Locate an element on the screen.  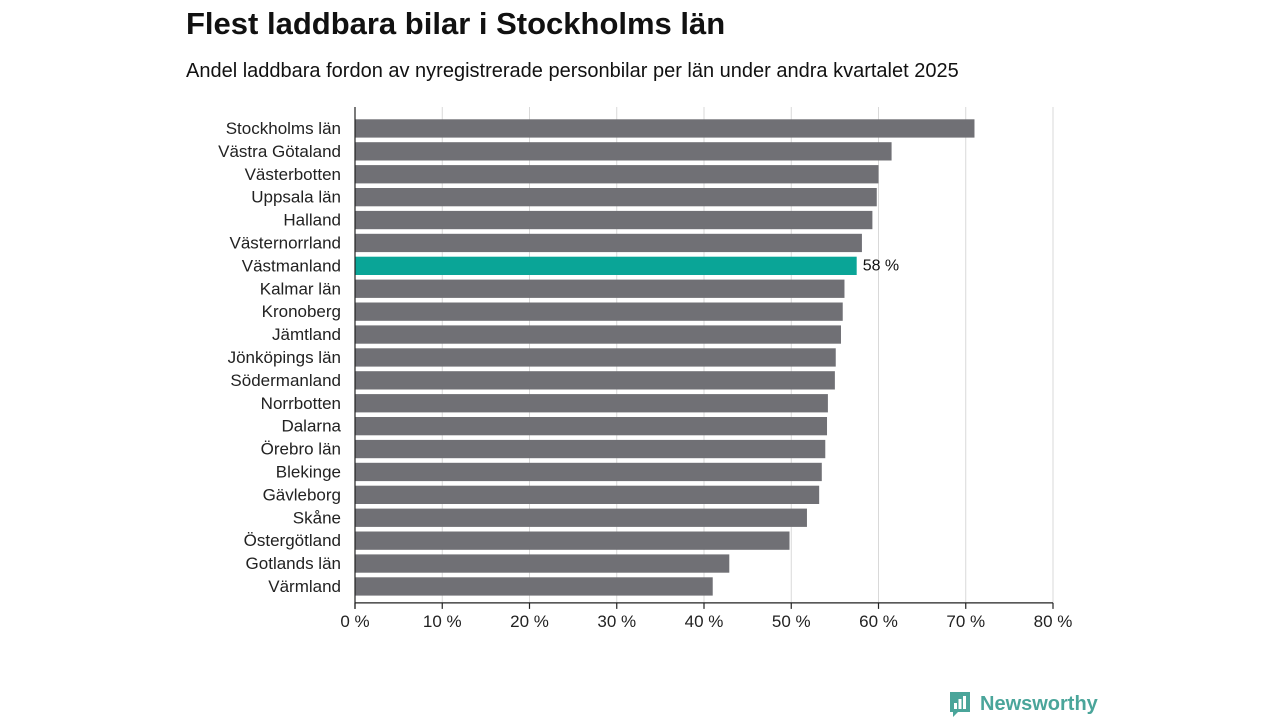
category-label: Skåne is located at coordinates (317, 517).